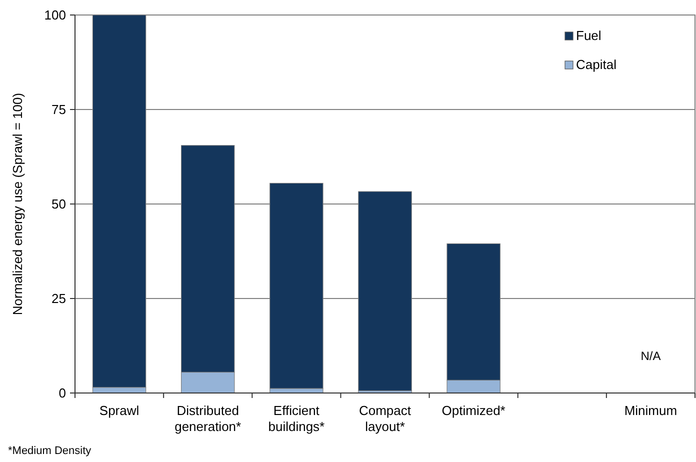  Describe the element at coordinates (59, 204) in the screenshot. I see `y-tick-label: 50` at that location.